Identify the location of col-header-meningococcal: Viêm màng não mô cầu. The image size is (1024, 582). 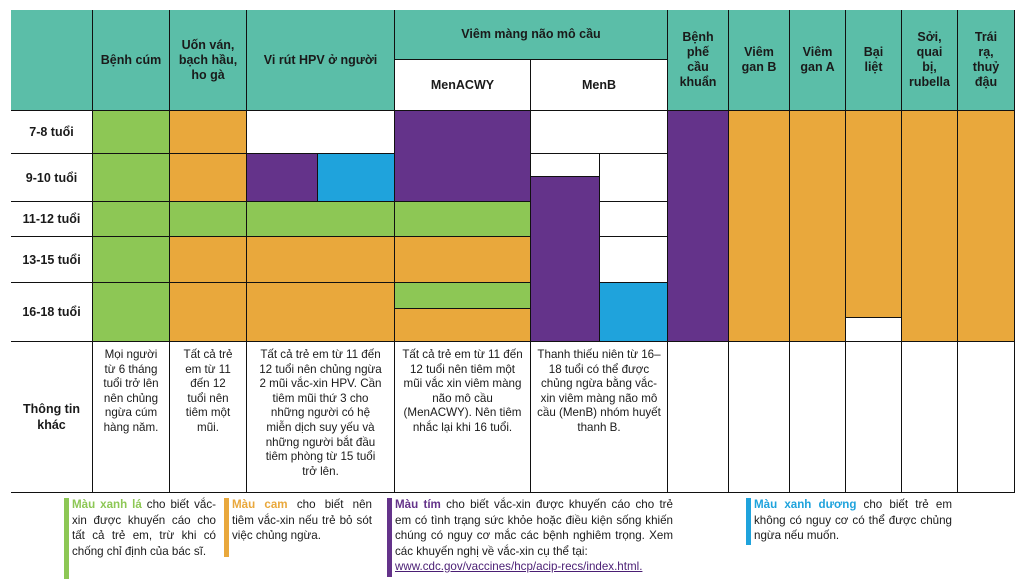
(531, 35).